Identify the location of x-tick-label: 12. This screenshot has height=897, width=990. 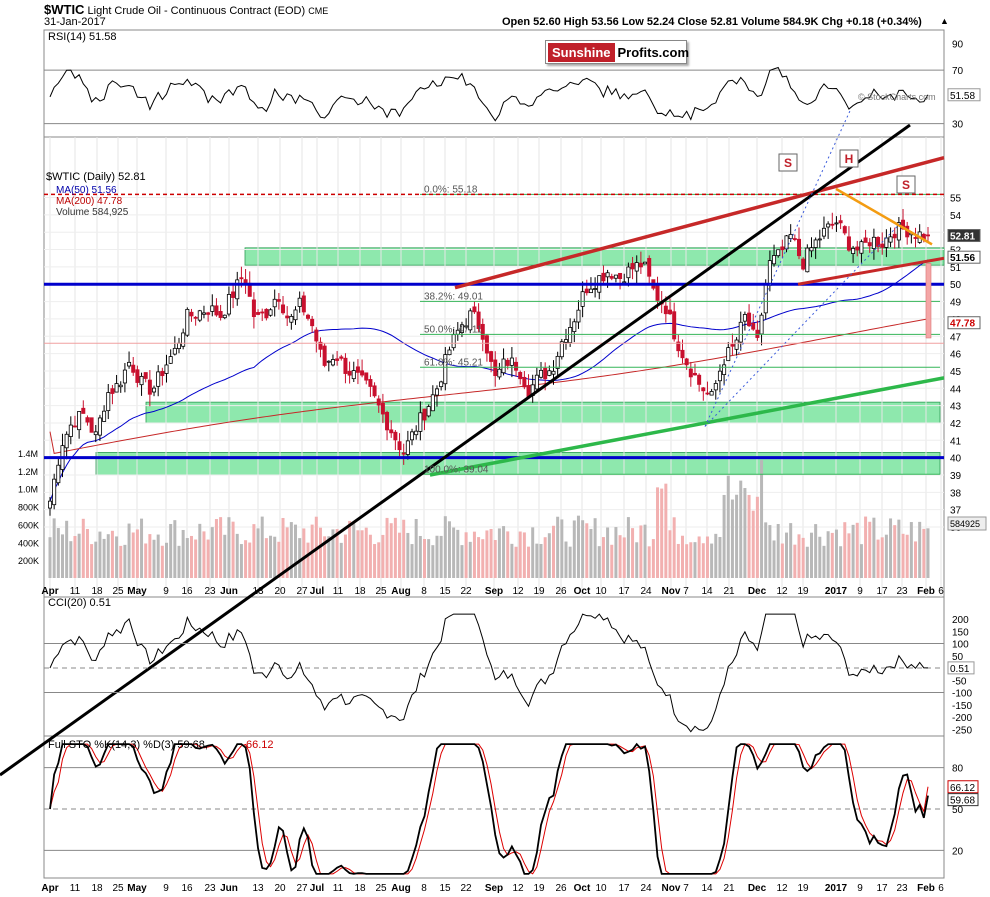
(518, 591).